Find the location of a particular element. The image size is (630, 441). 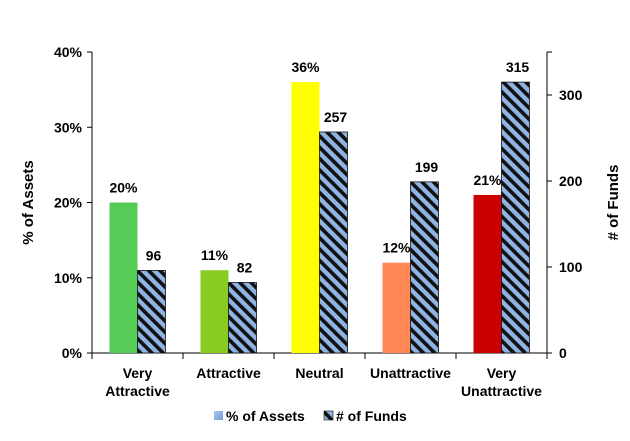

data-label-assets: 21% is located at coordinates (487, 180).